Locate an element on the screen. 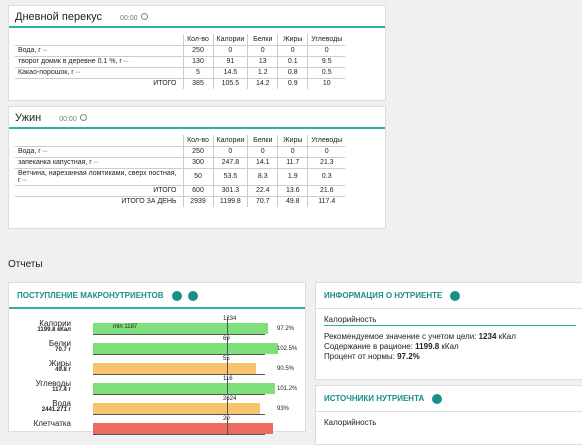  header-cell: Кол-во is located at coordinates (197, 141).